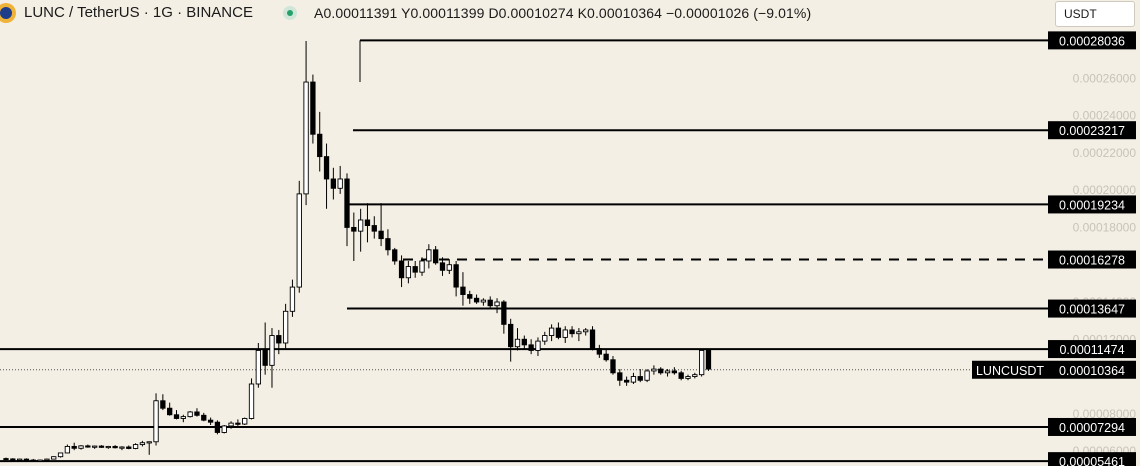 This screenshot has width=1140, height=466. I want to click on level-label: 0.00013647, so click(1092, 310).